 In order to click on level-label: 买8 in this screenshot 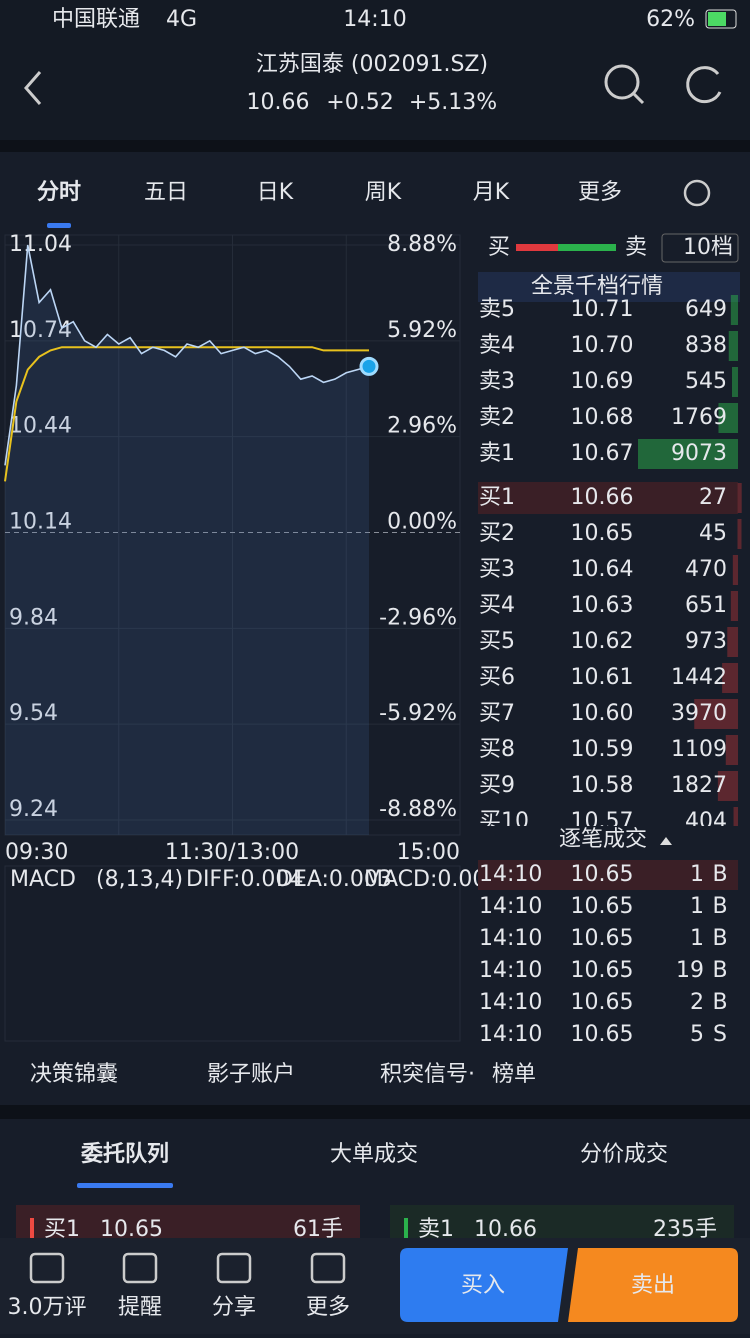, I will do `click(497, 749)`.